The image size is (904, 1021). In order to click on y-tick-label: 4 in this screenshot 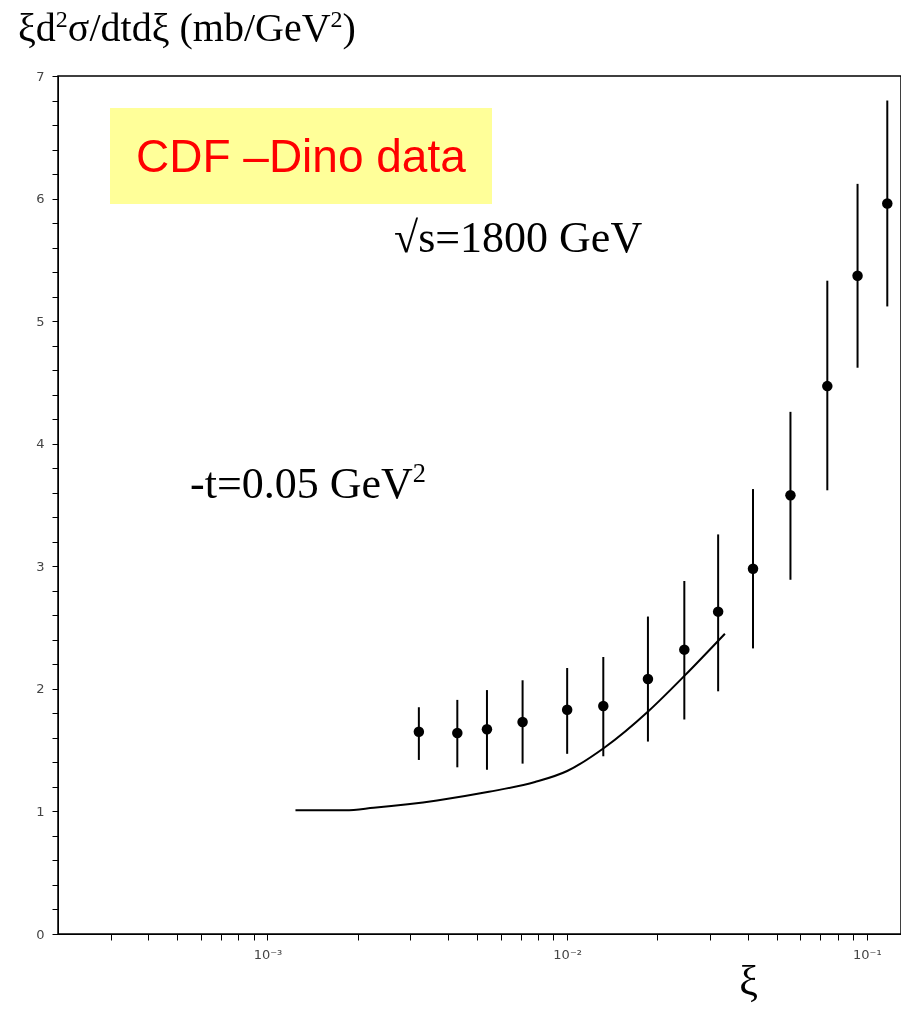, I will do `click(40, 444)`.